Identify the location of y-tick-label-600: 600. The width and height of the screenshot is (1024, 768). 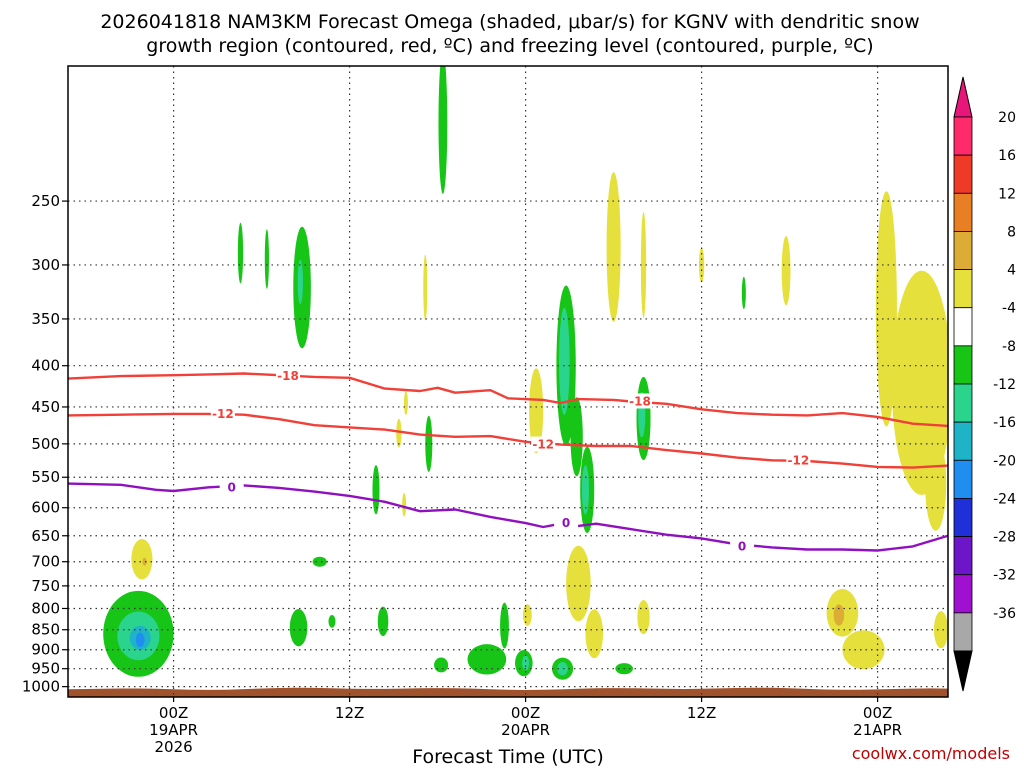
(45, 508).